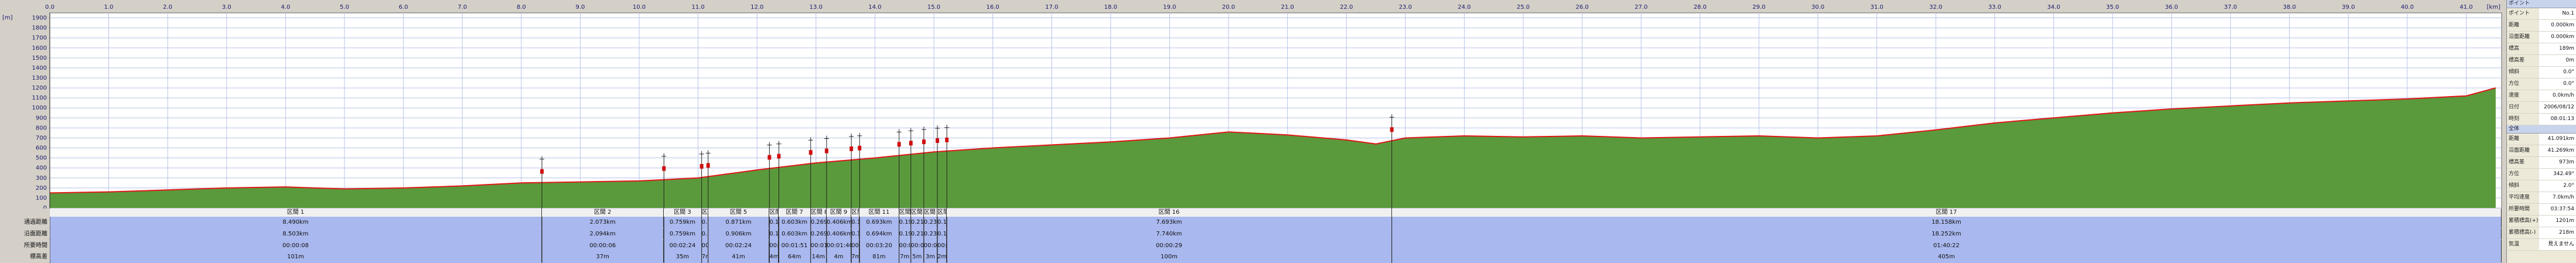  I want to click on y-tick-label: 300, so click(41, 179).